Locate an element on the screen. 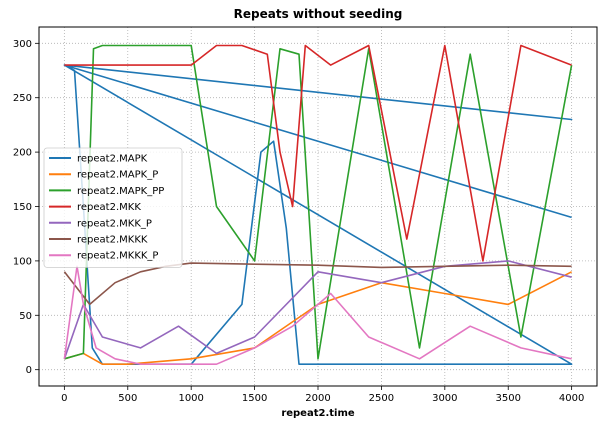 The image size is (606, 427). x-tick-label: 1500 is located at coordinates (254, 398).